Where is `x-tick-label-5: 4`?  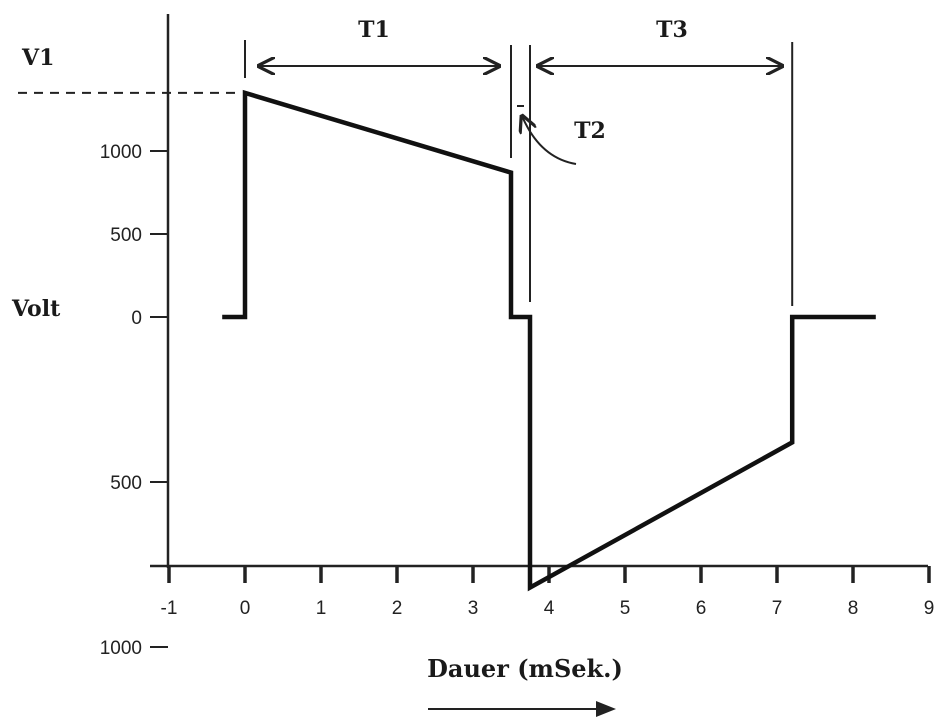
x-tick-label-5: 4 is located at coordinates (549, 608).